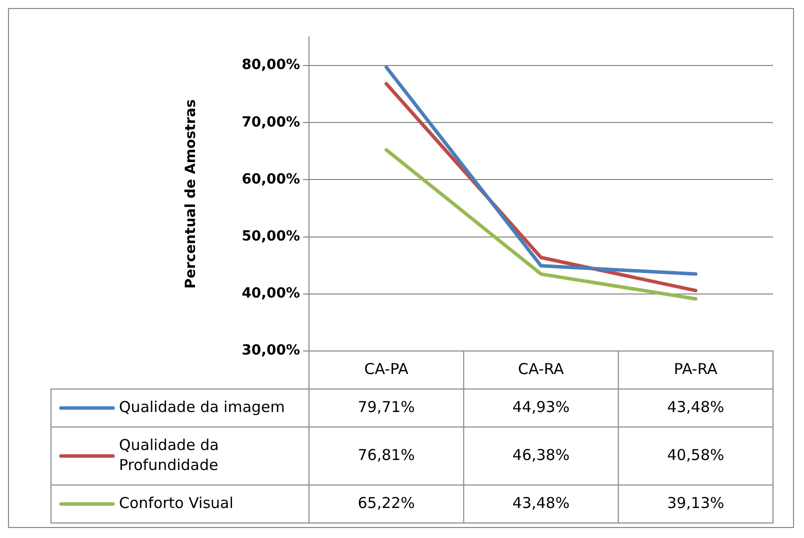 This screenshot has height=538, width=804. Describe the element at coordinates (386, 407) in the screenshot. I see `data-label: 79,71%` at that location.